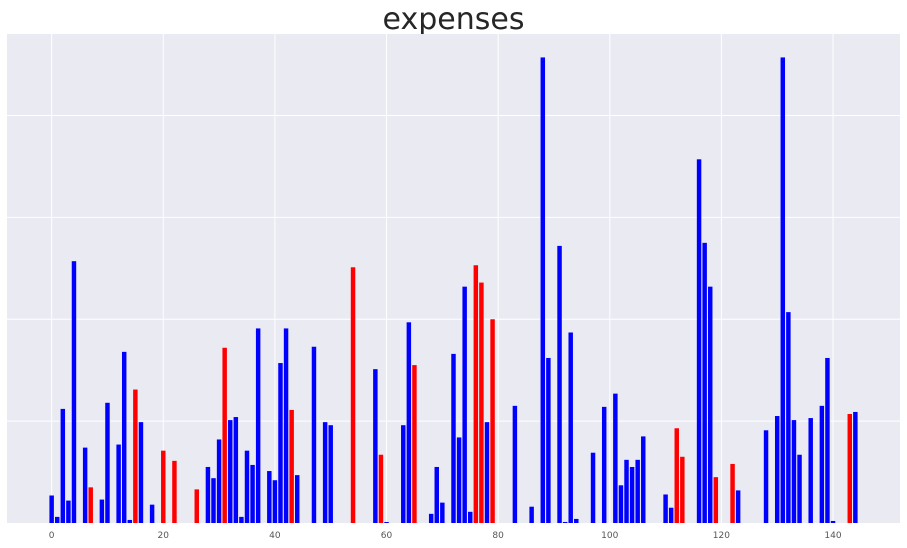 The width and height of the screenshot is (907, 548). What do you see at coordinates (453, 19) in the screenshot?
I see `chart-title: expenses` at bounding box center [453, 19].